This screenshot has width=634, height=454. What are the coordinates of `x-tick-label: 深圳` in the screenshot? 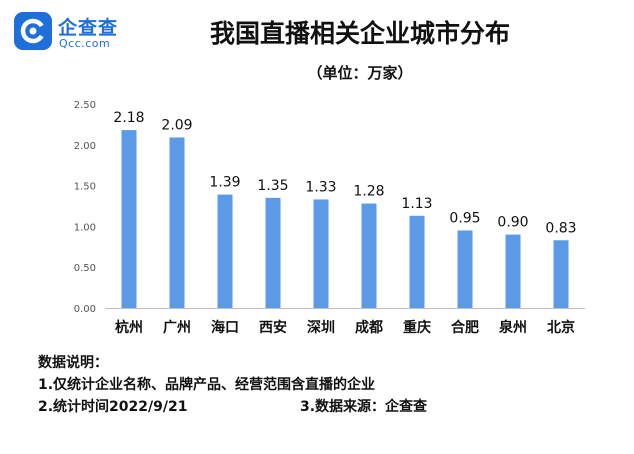 It's located at (321, 327).